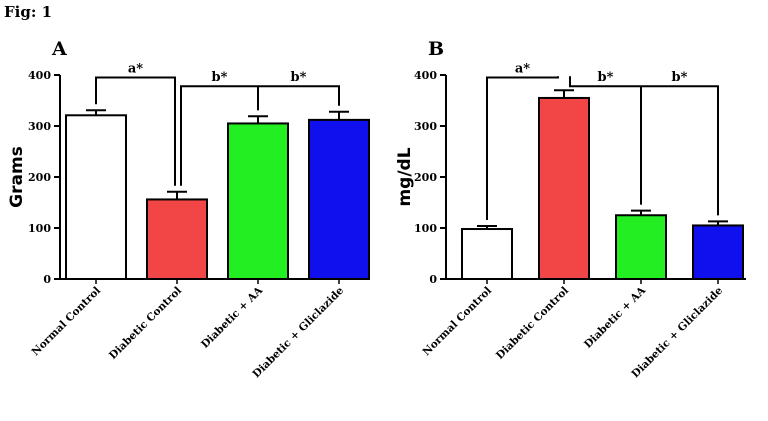  Describe the element at coordinates (436, 49) in the screenshot. I see `panel-label: B` at that location.